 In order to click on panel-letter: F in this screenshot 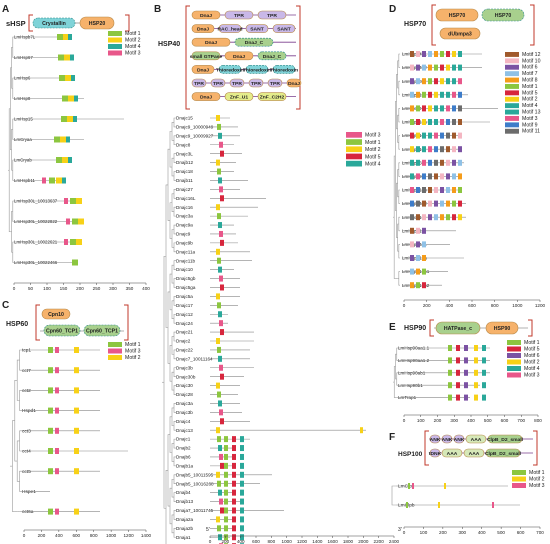, I will do `click(392, 437)`.